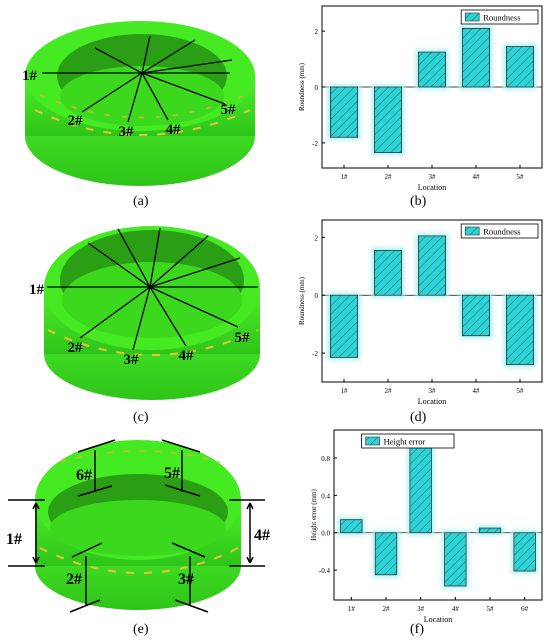 Image resolution: width=550 pixels, height=644 pixels. Describe the element at coordinates (405, 442) in the screenshot. I see `legend-label: Height error` at that location.